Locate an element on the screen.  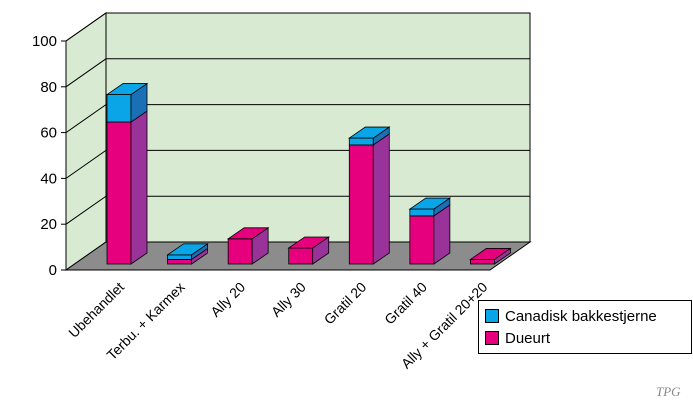
y-tick-label: 40 is located at coordinates (48, 178).